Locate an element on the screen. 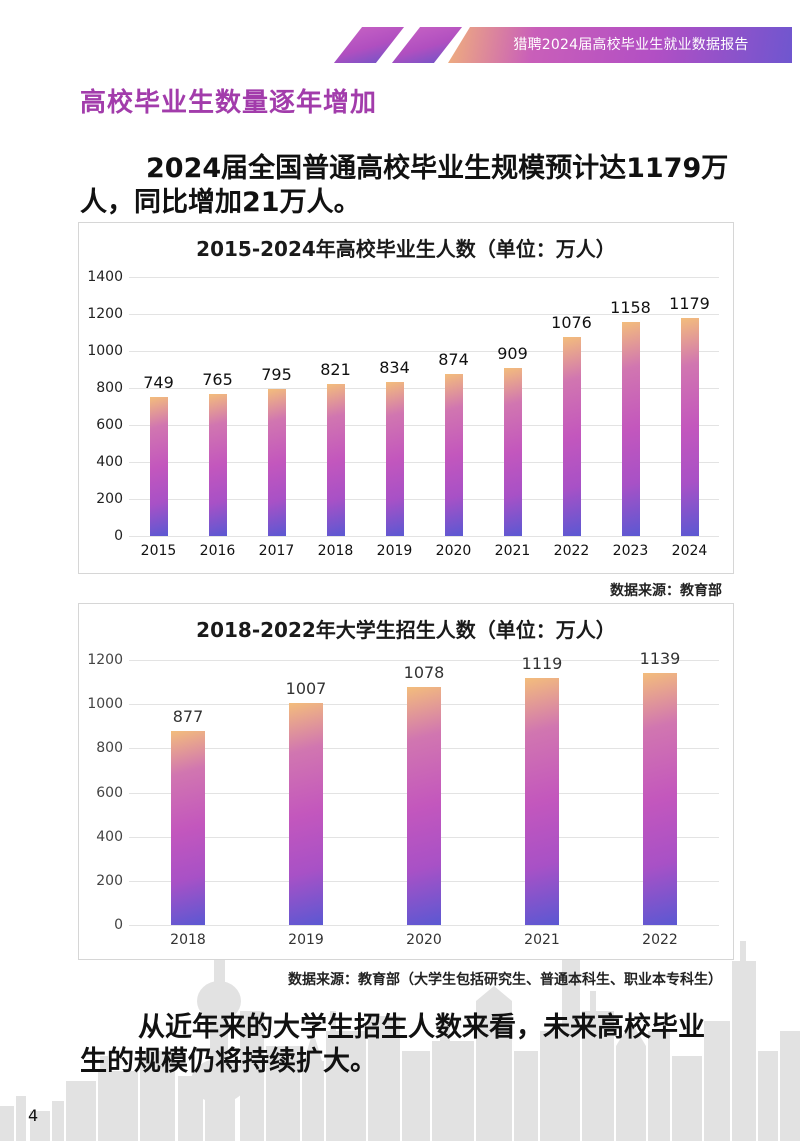 The image size is (800, 1141). header-banner is located at coordinates (620, 45).